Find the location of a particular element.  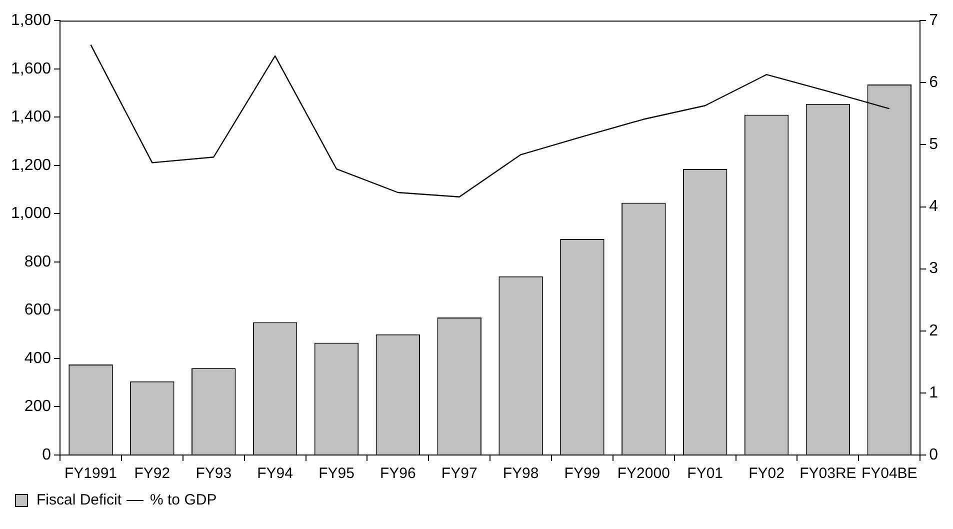

y2-tick-label: 4 is located at coordinates (933, 207).